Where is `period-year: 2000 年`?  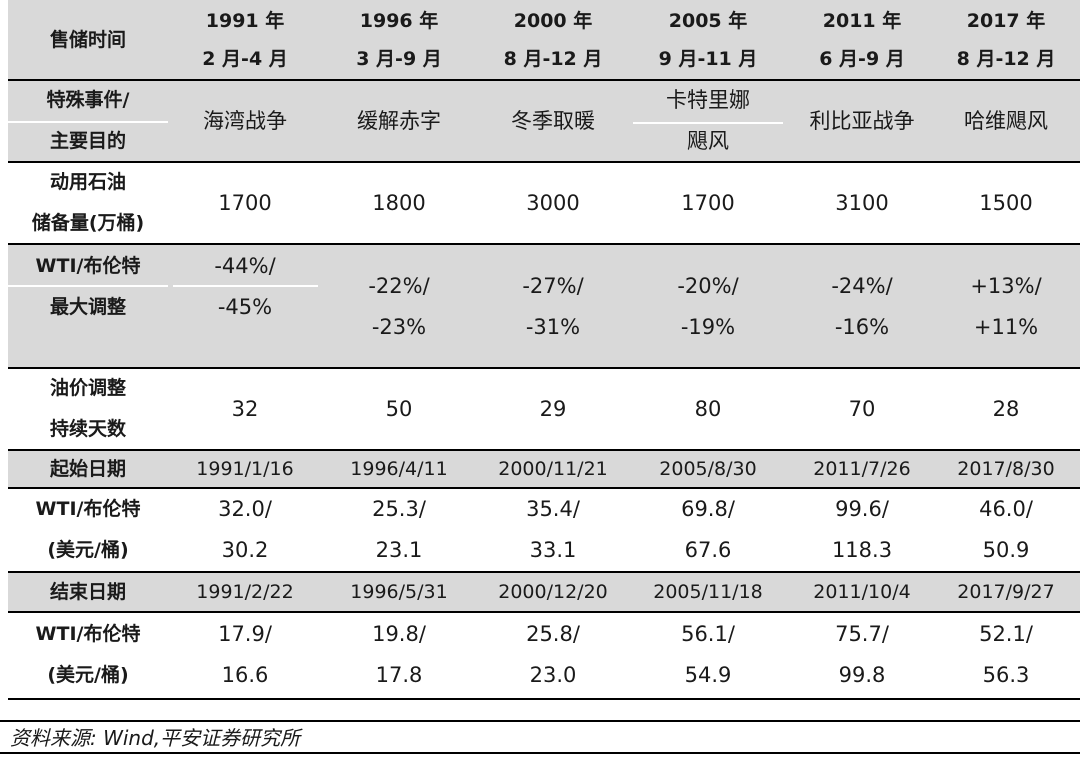 period-year: 2000 年 is located at coordinates (553, 21).